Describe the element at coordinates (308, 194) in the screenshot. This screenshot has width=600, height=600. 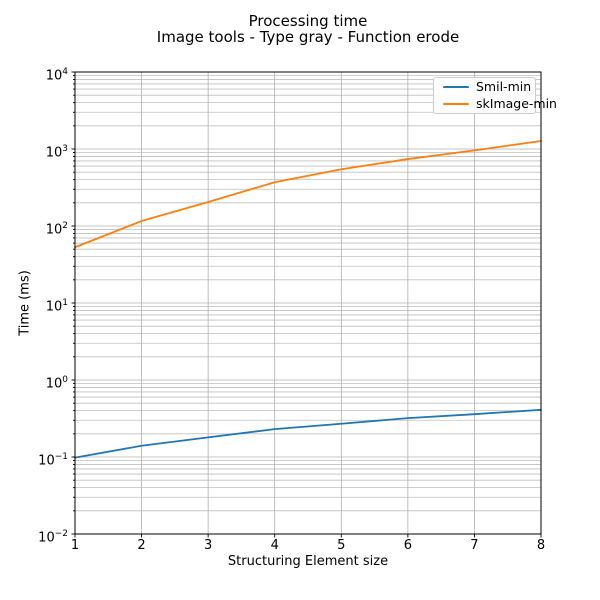
I see `series-line-skimage-min` at that location.